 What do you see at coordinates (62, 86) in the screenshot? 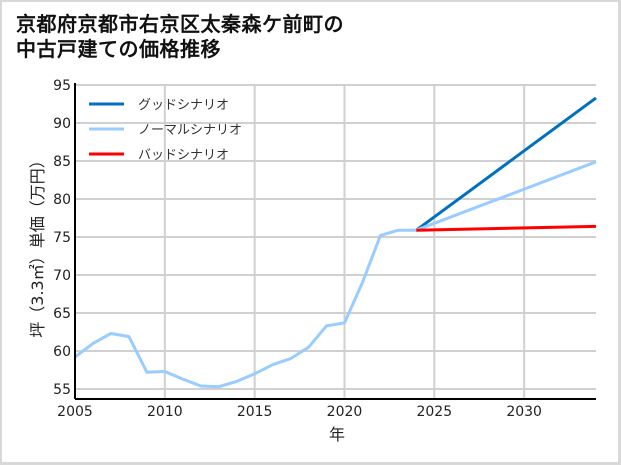
I see `y-tick-label: 95` at bounding box center [62, 86].